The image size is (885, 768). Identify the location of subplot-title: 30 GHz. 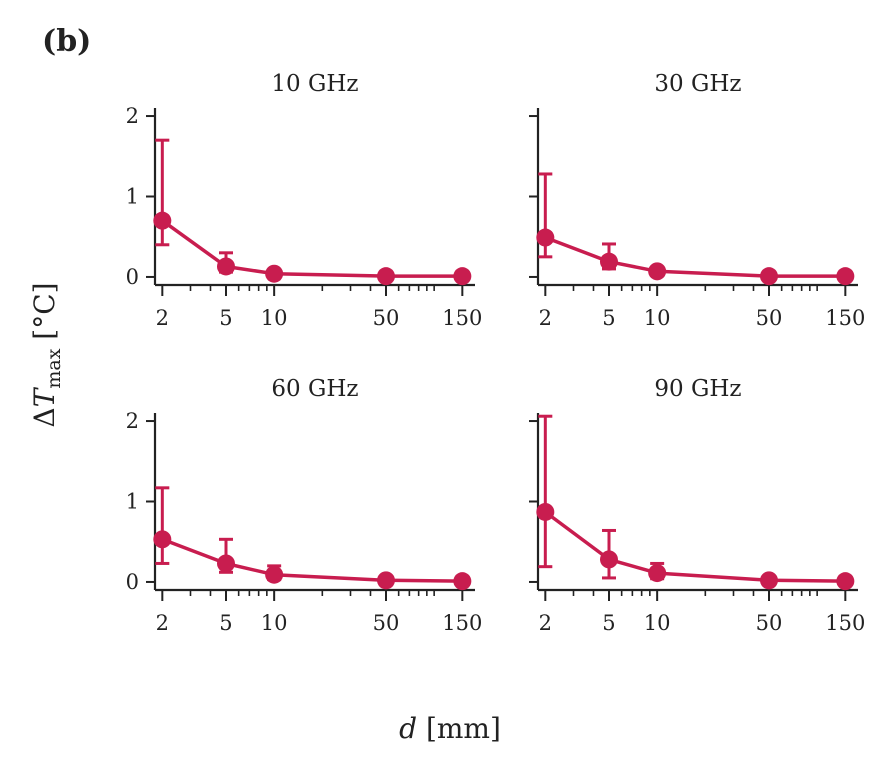
(697, 84).